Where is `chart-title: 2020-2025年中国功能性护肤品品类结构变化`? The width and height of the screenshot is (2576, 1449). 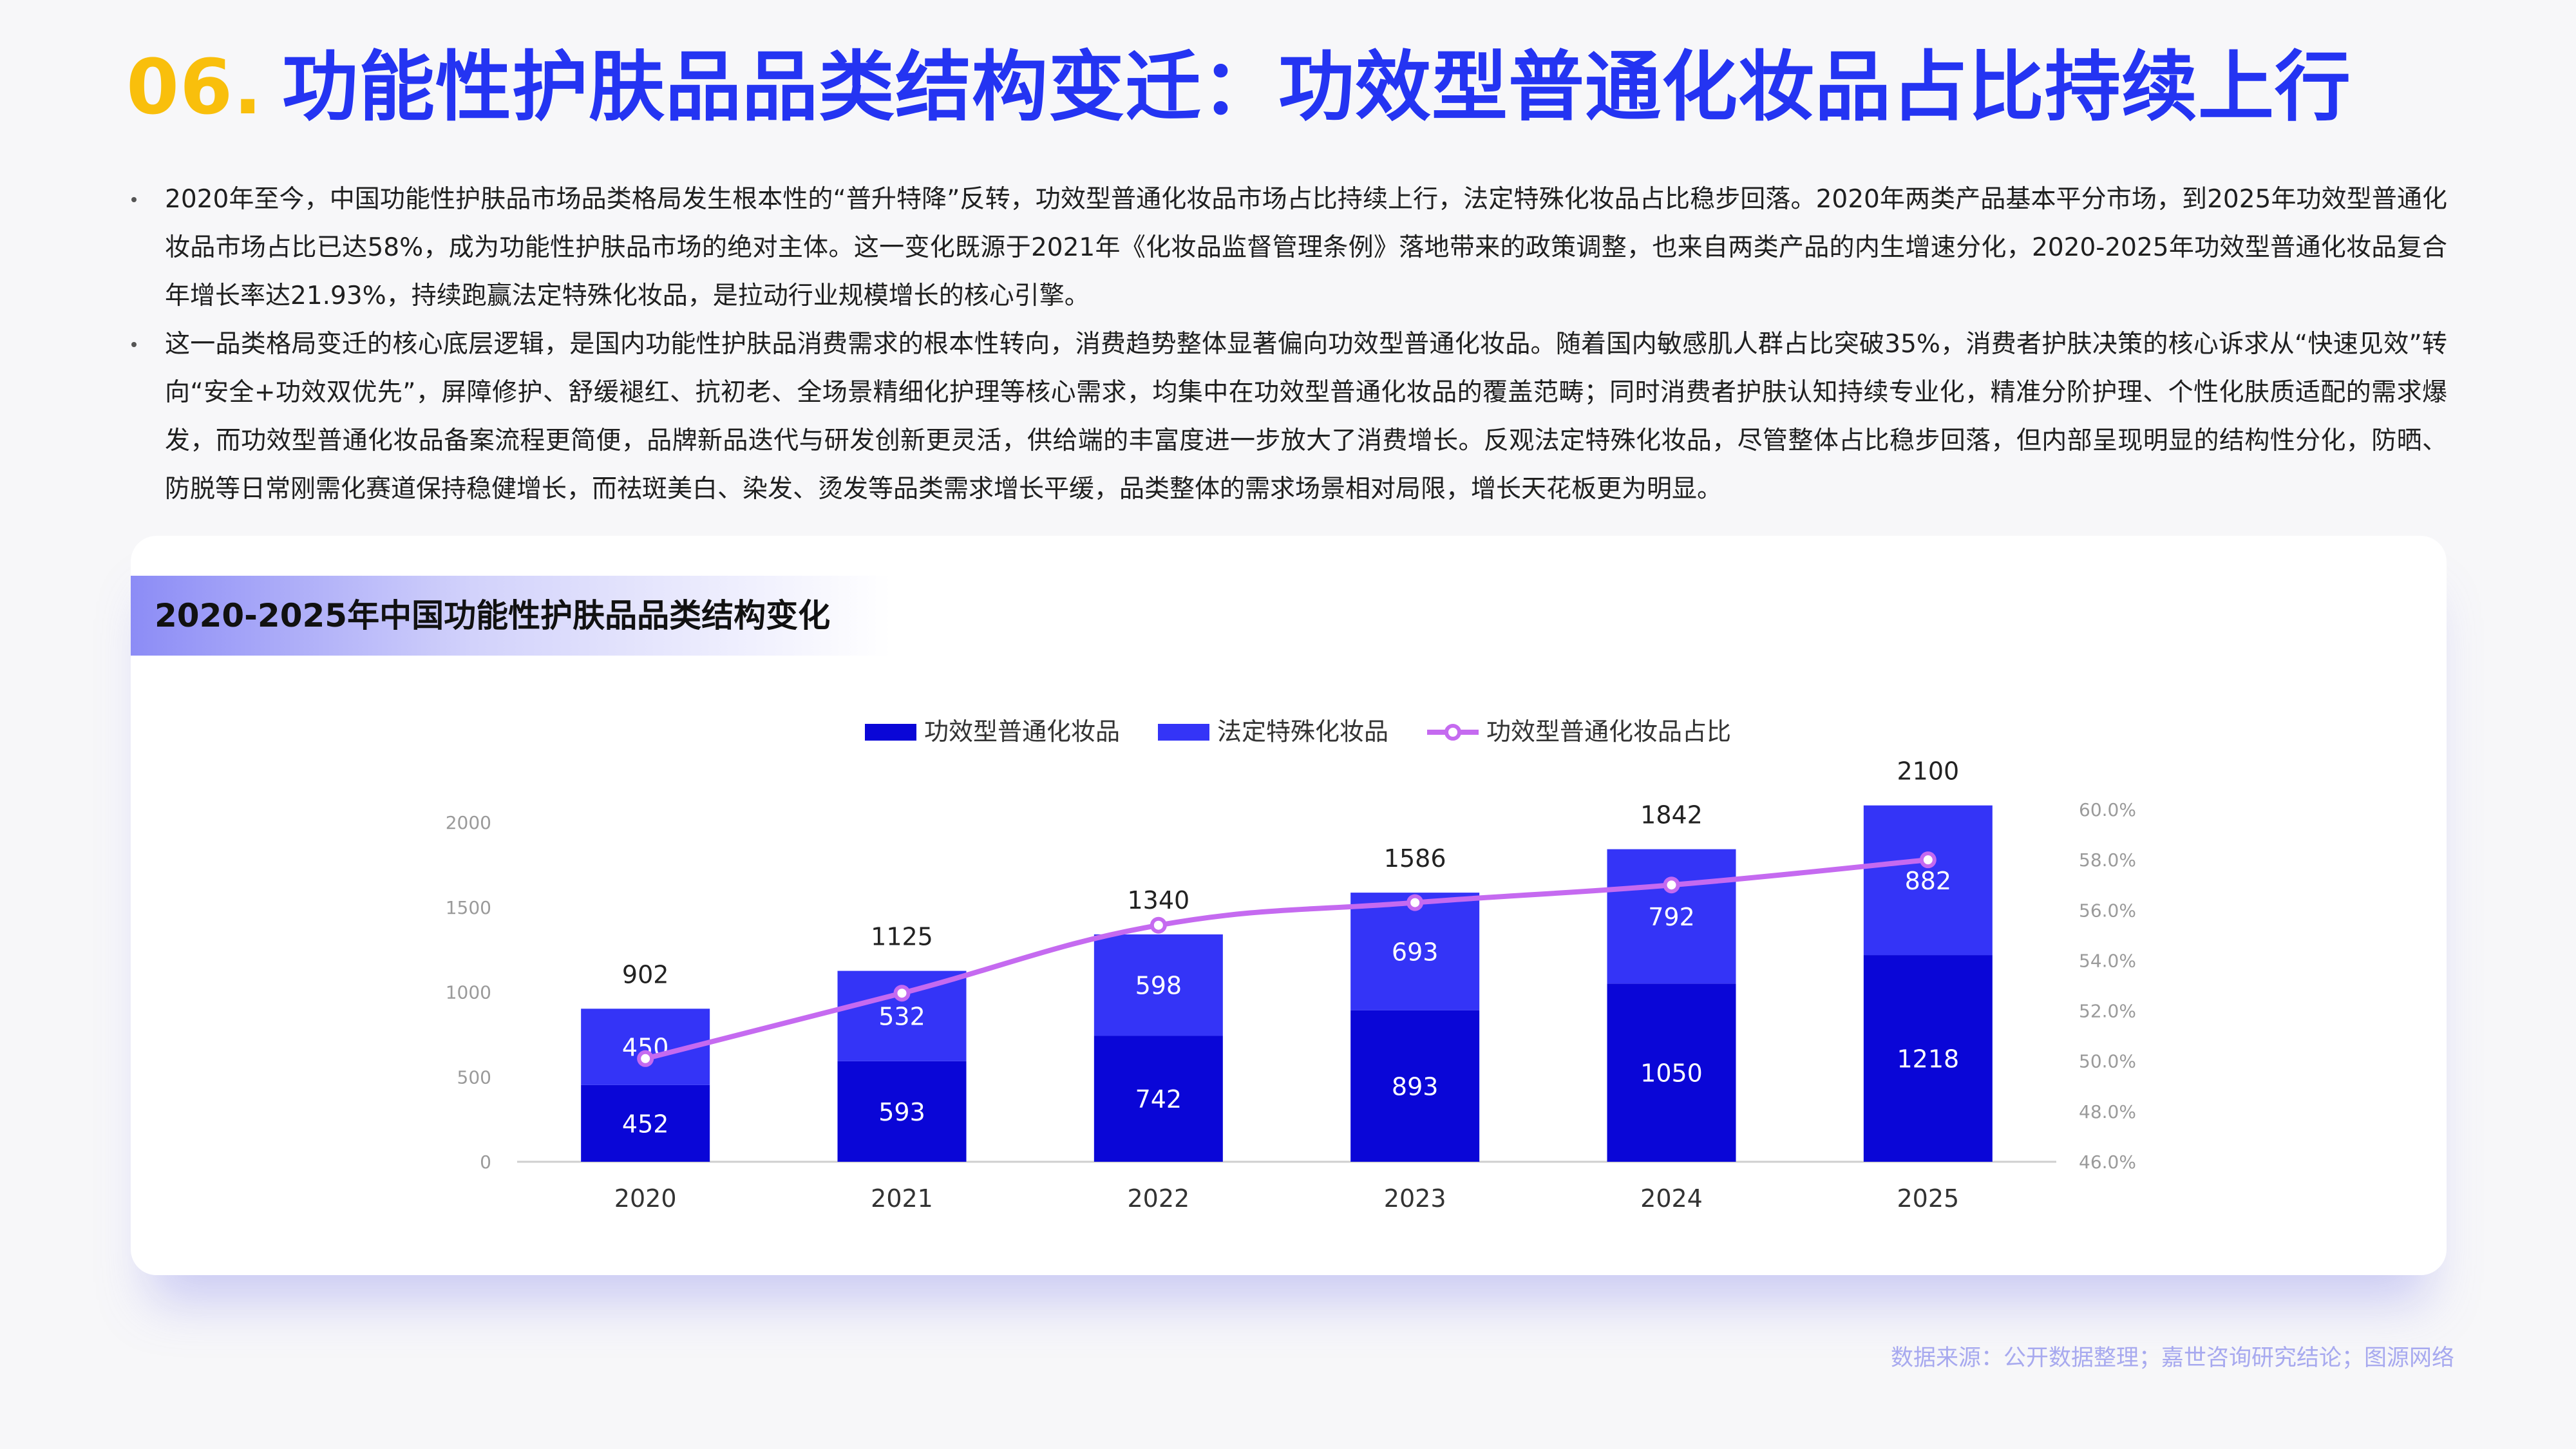
chart-title: 2020-2025年中国功能性护肤品品类结构变化 is located at coordinates (493, 615).